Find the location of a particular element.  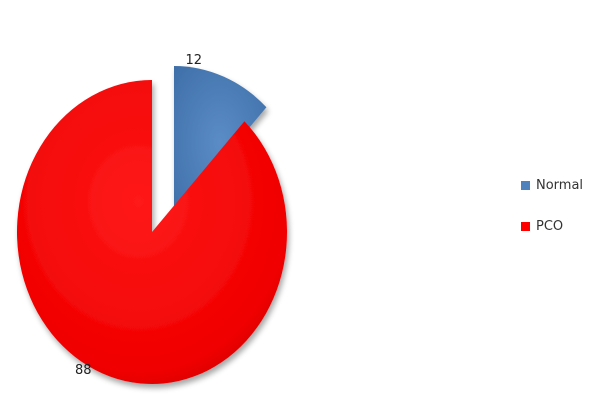

legend-item-normal: Normal is located at coordinates (561, 185).